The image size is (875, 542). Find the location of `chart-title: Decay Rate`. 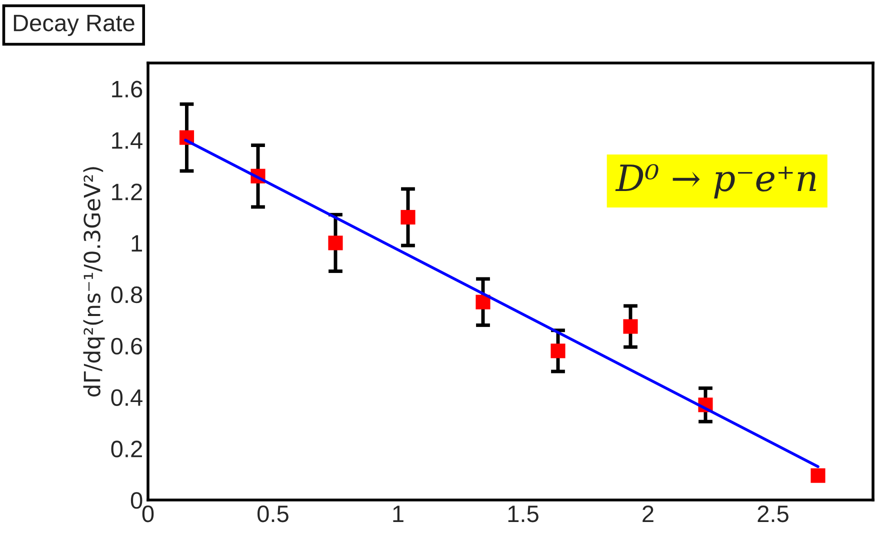

chart-title: Decay Rate is located at coordinates (74, 25).